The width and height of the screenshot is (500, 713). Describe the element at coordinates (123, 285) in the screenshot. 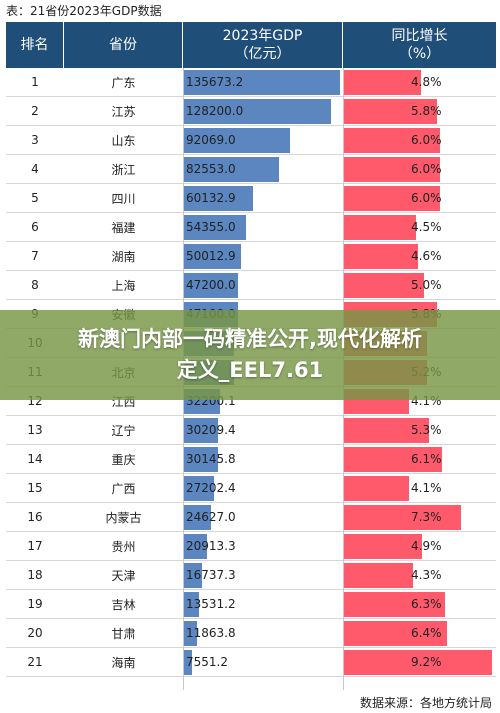

I see `province-cell: 上海` at that location.